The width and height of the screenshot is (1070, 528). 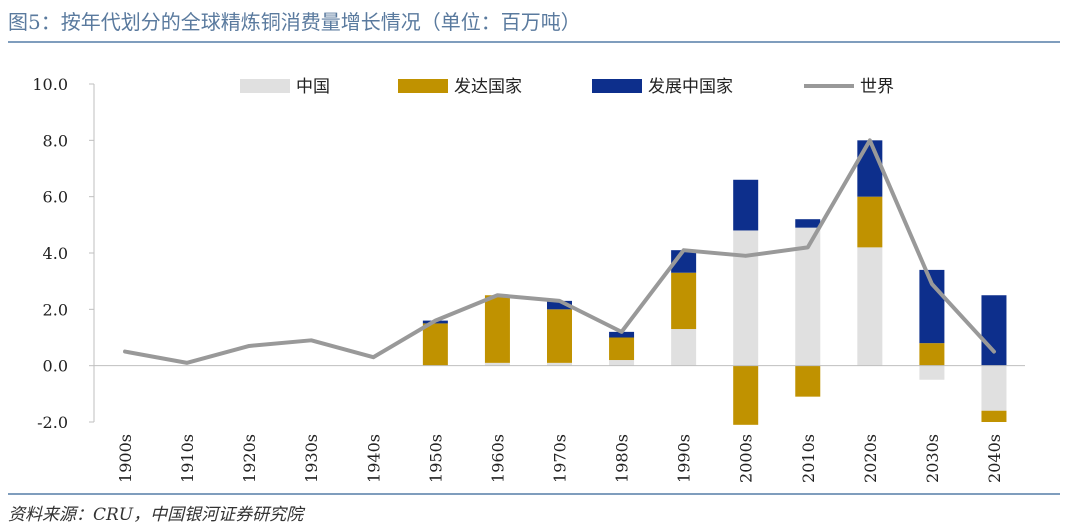 I want to click on bar-developed-1970s, so click(x=559, y=336).